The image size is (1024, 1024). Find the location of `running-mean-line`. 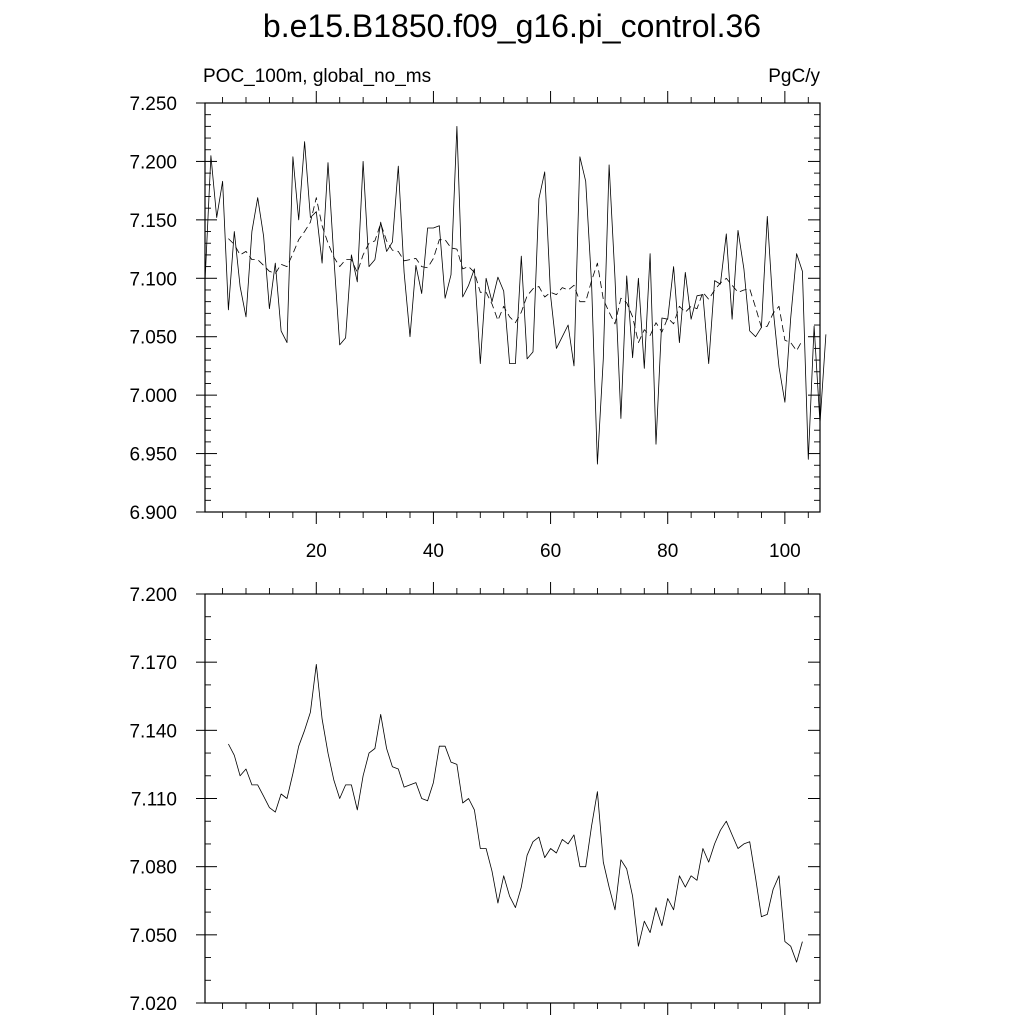

running-mean-line is located at coordinates (515, 274).